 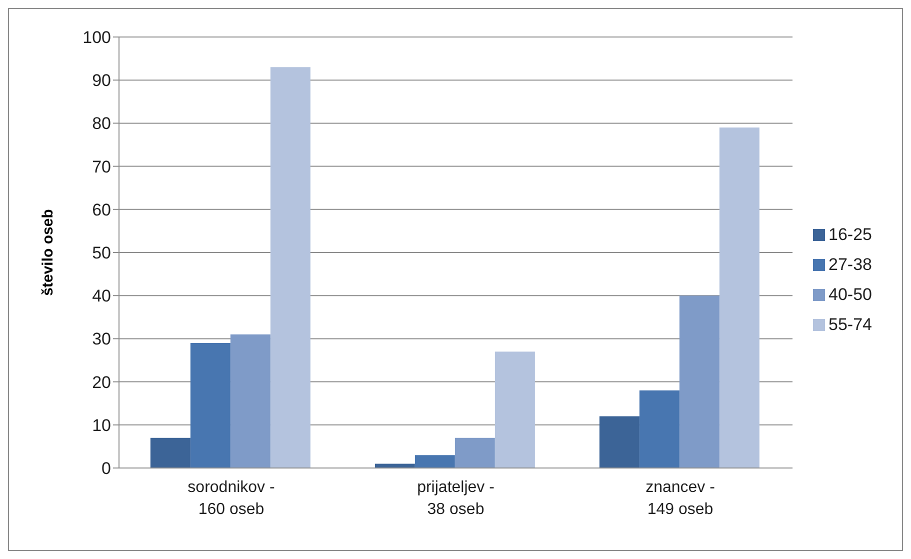 I want to click on y-tick-label: 0, so click(x=106, y=468).